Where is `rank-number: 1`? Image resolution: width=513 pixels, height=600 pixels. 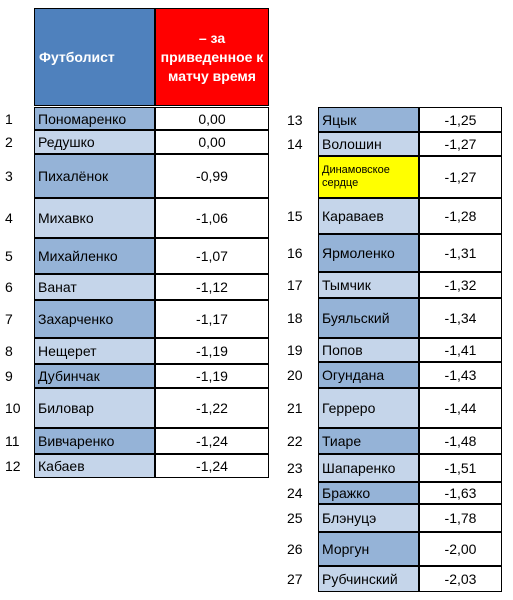 rank-number: 1 is located at coordinates (9, 118).